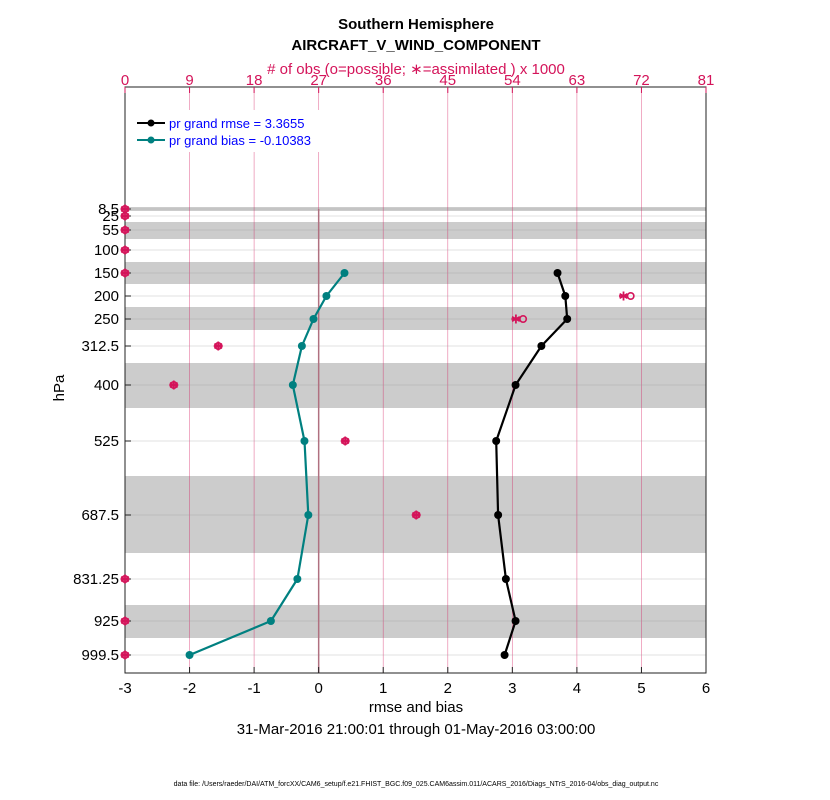 The image size is (830, 800). I want to click on top-axis-ticks: 0 9 18 27 36 45 54 63 72 81, so click(418, 82).